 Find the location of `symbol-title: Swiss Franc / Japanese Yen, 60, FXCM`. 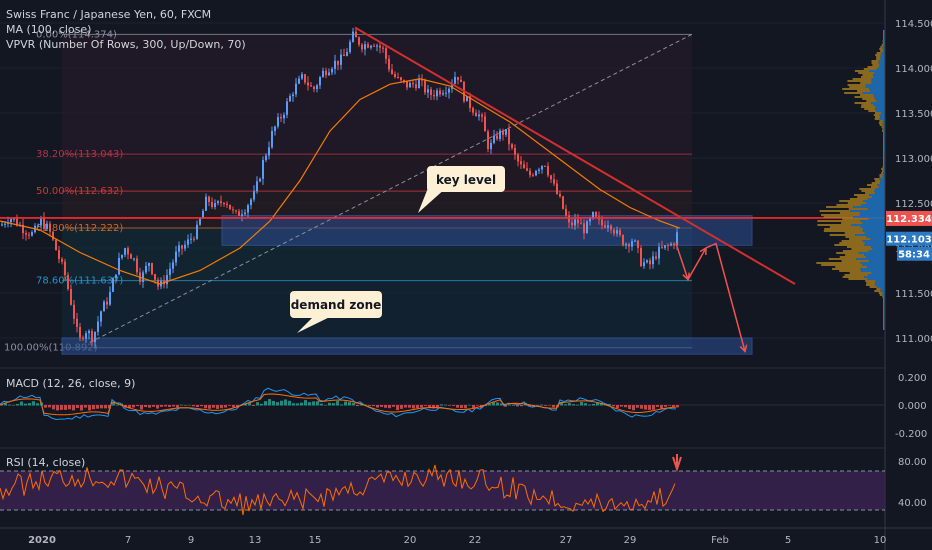

symbol-title: Swiss Franc / Japanese Yen, 60, FXCM is located at coordinates (108, 14).